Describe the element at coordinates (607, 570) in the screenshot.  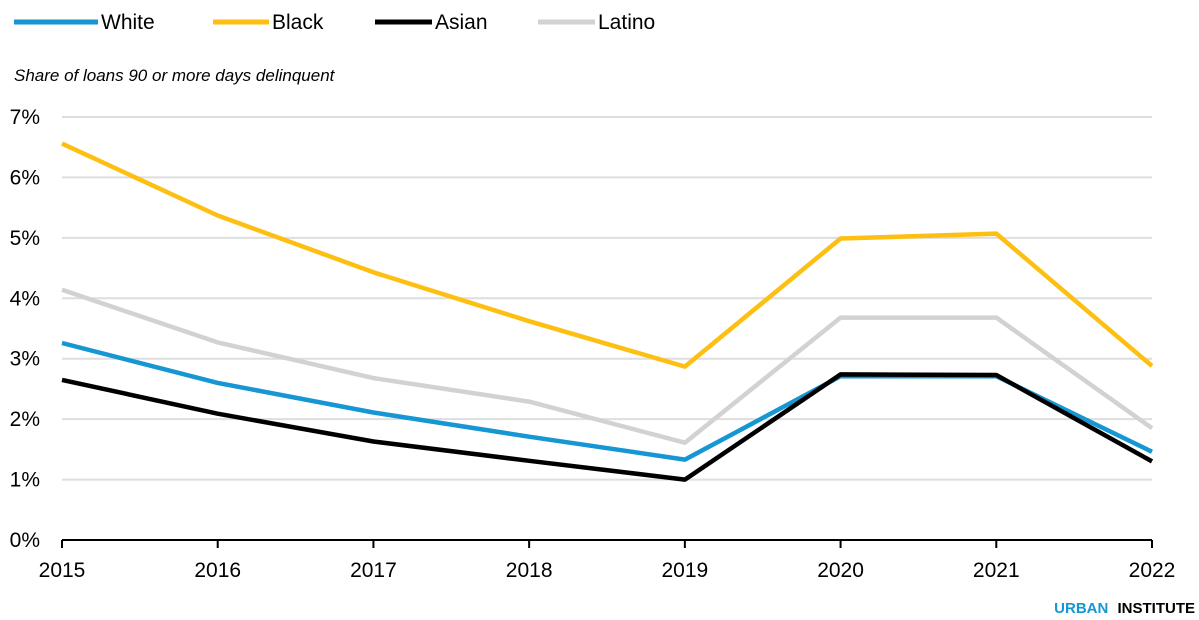
I see `x-tick-labels: 2015 2016 2017 2018 2019 2020 2021 2022` at that location.